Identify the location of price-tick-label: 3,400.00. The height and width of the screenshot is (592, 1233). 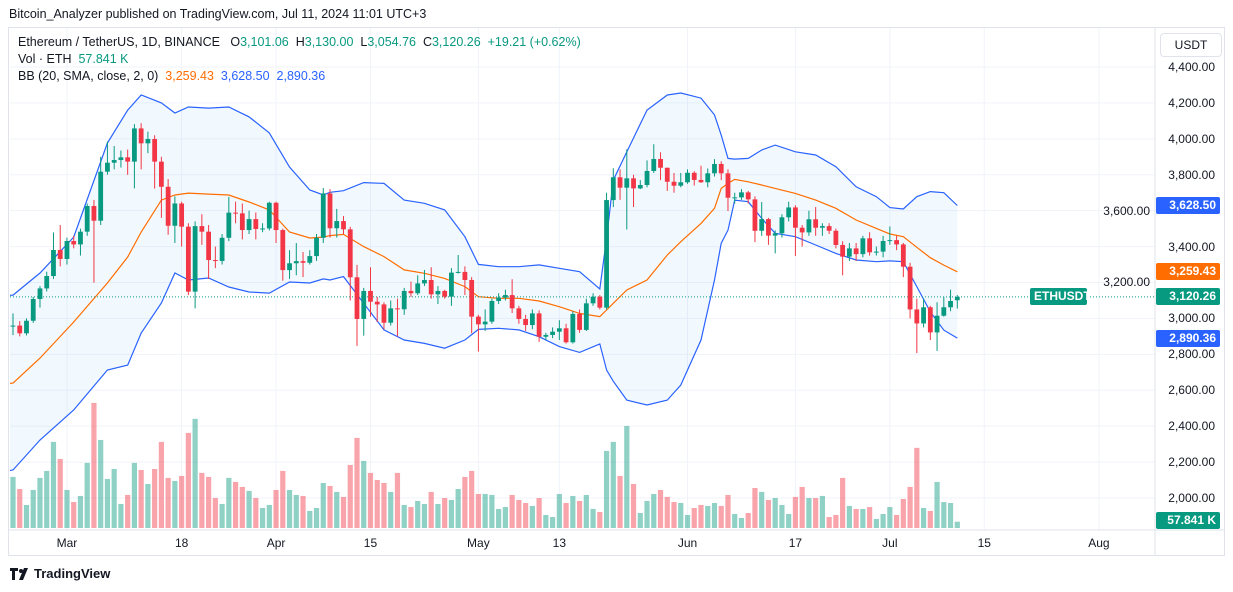
(1191, 246).